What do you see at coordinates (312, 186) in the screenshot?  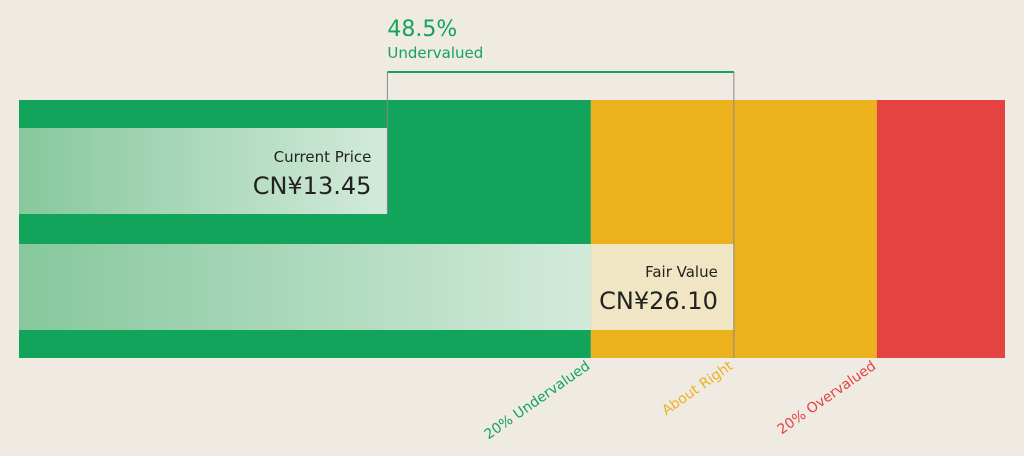 I see `current-price-value: CN¥13.45` at bounding box center [312, 186].